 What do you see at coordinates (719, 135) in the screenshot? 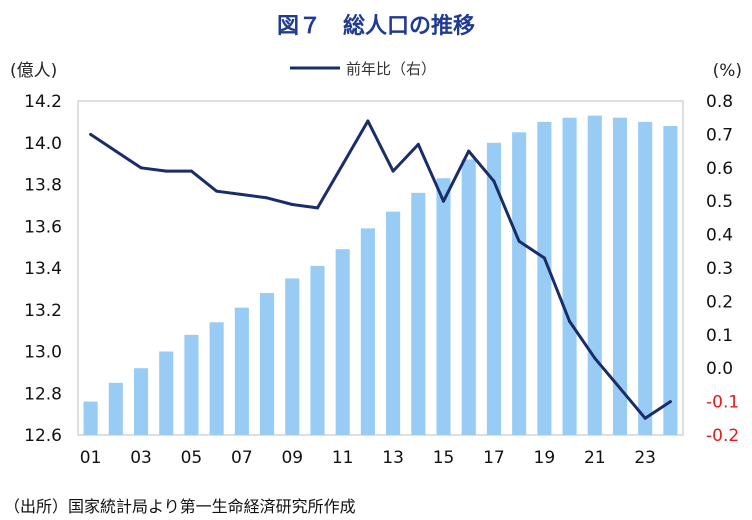
I see `right-tick-label: 0.7` at bounding box center [719, 135].